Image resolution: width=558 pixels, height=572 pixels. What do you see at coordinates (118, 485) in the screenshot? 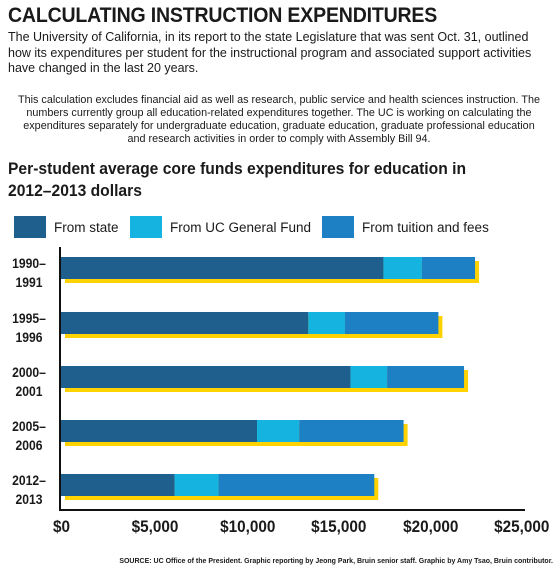
I see `bar-segment-from-state-2012-2013` at bounding box center [118, 485].